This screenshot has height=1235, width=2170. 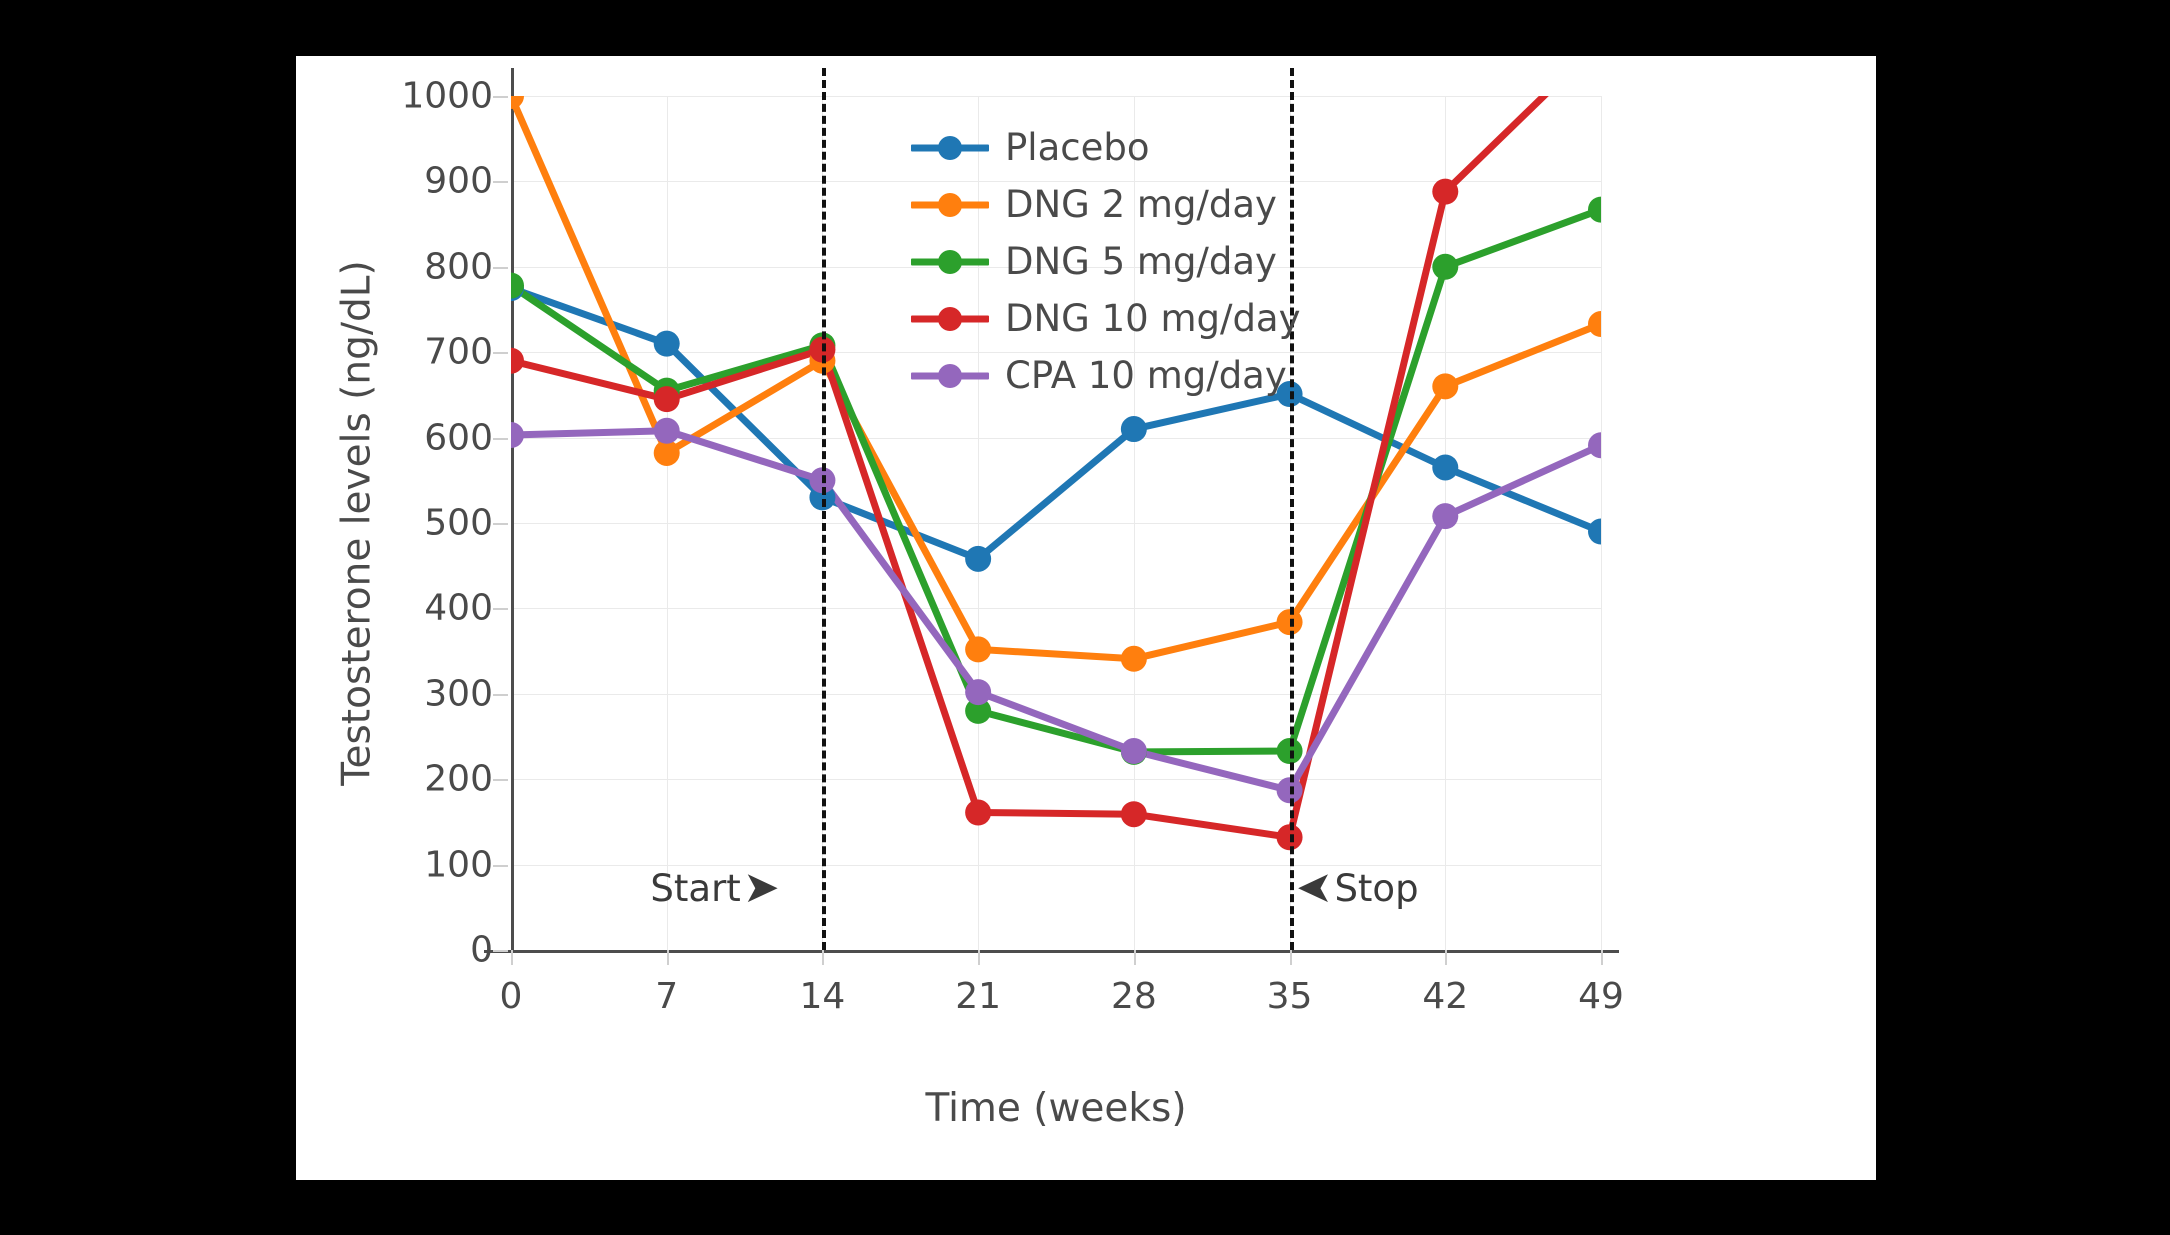 What do you see at coordinates (1601, 996) in the screenshot?
I see `x-tick-label: 49` at bounding box center [1601, 996].